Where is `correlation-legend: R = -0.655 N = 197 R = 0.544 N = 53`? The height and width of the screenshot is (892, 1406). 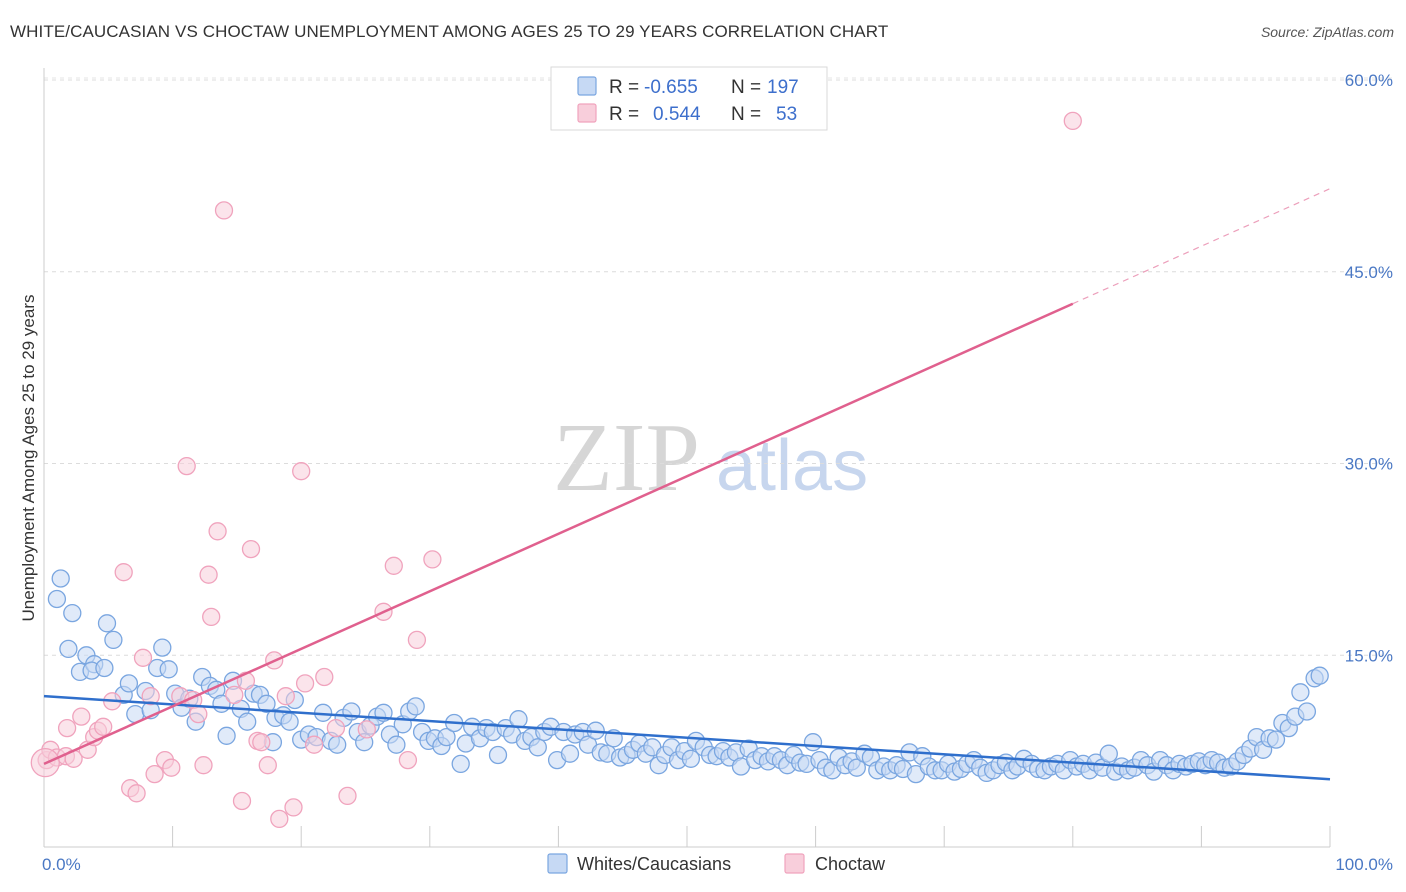 correlation-legend: R = -0.655 N = 197 R = 0.544 N = 53 is located at coordinates (689, 98).